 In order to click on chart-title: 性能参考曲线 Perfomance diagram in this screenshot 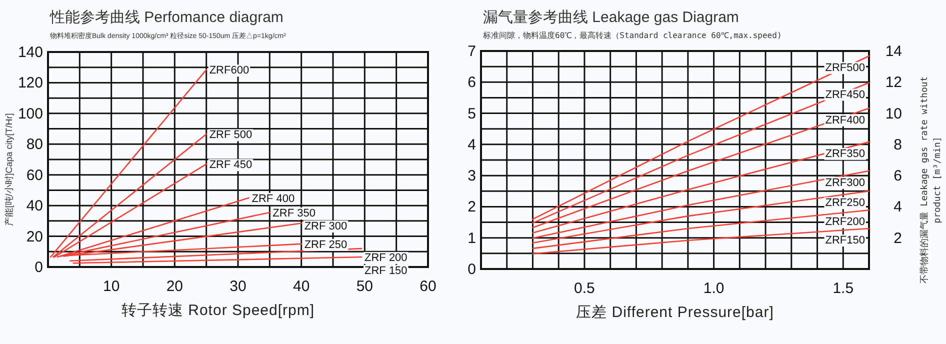, I will do `click(166, 17)`.